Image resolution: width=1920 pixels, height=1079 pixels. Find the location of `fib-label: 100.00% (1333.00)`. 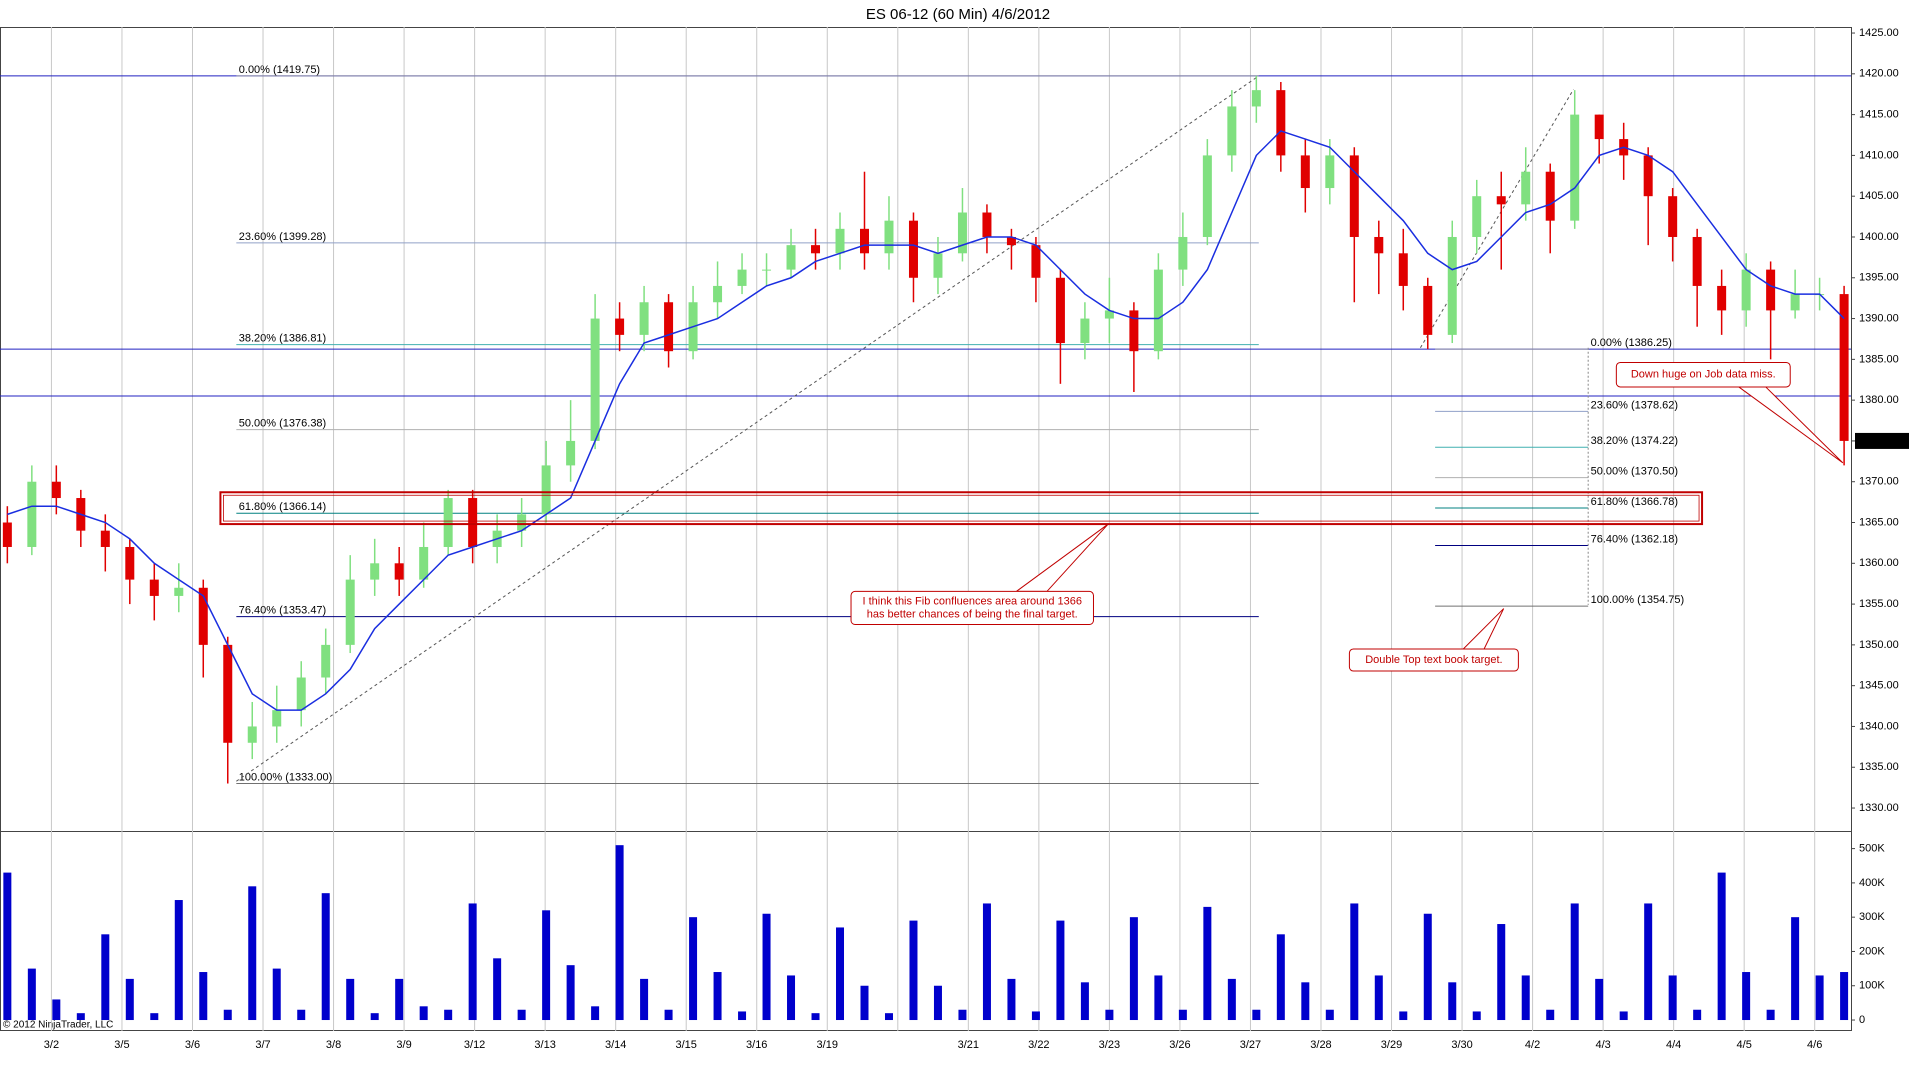

fib-label: 100.00% (1333.00) is located at coordinates (286, 777).